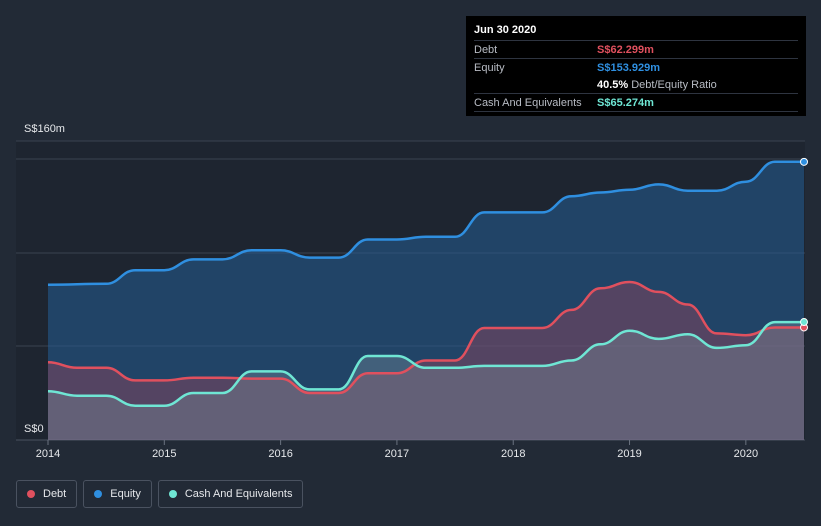 The height and width of the screenshot is (526, 821). I want to click on x-tick-label-2019: 2019, so click(629, 454).